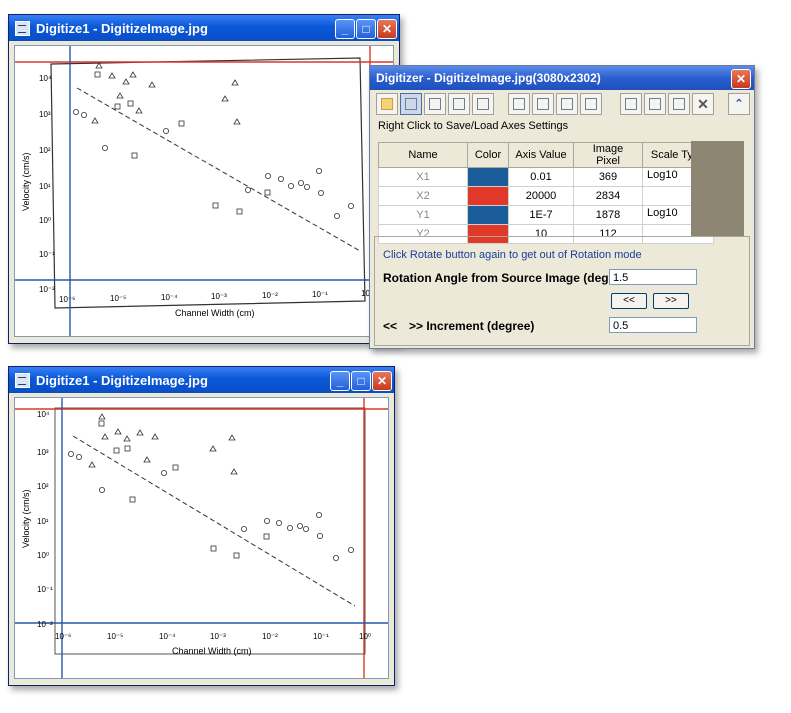 This screenshot has height=713, width=791. Describe the element at coordinates (387, 104) in the screenshot. I see `open-folder-icon` at that location.